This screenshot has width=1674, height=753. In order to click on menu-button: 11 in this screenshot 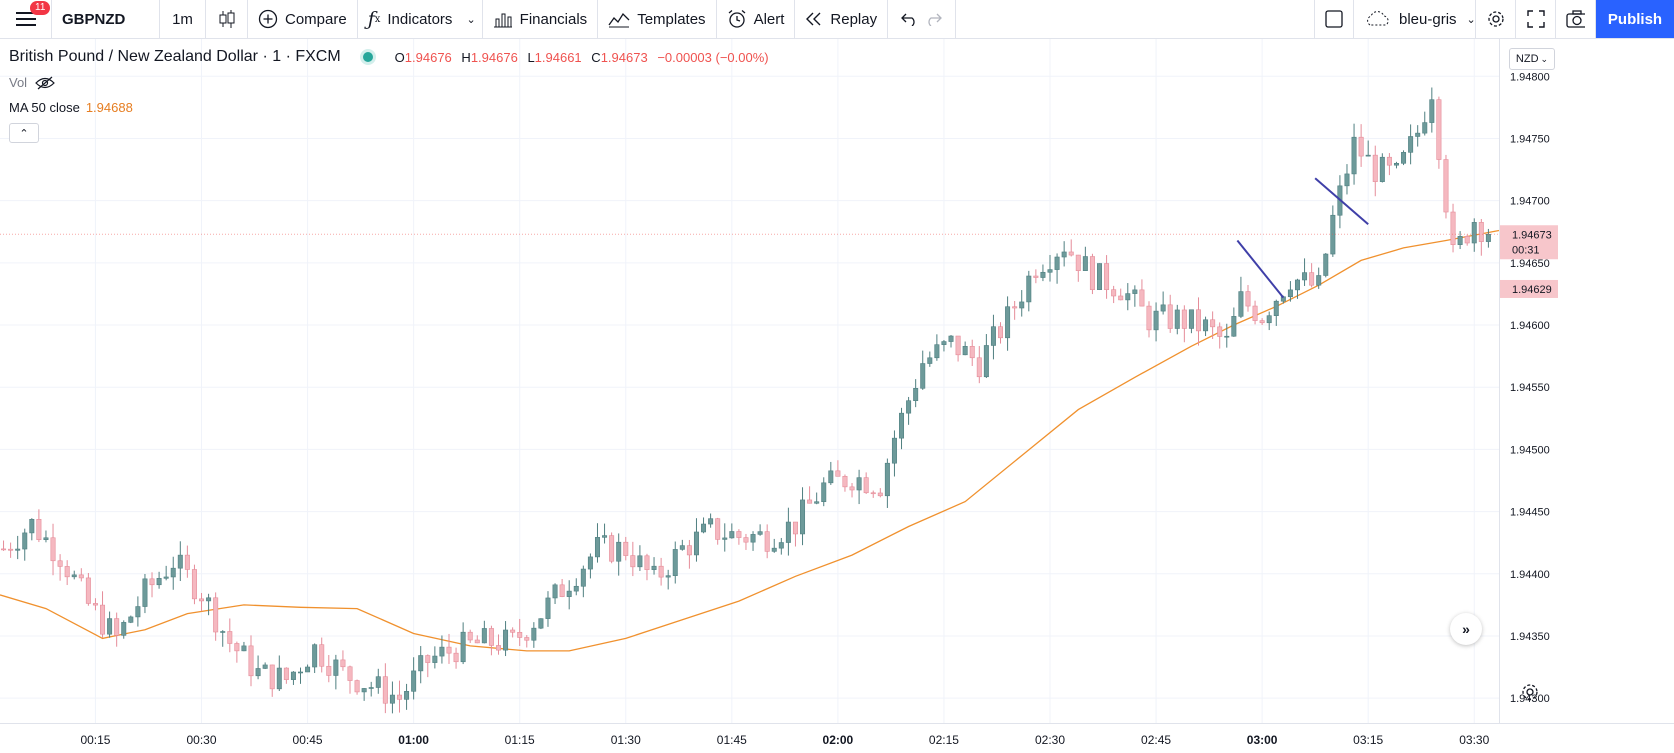, I will do `click(26, 19)`.